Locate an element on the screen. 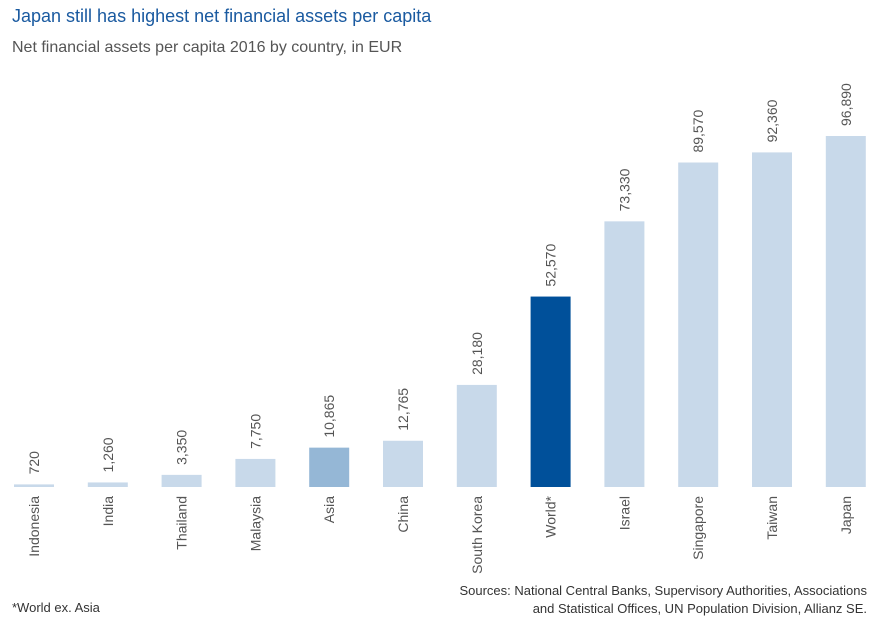  value-label: 720 is located at coordinates (34, 463).